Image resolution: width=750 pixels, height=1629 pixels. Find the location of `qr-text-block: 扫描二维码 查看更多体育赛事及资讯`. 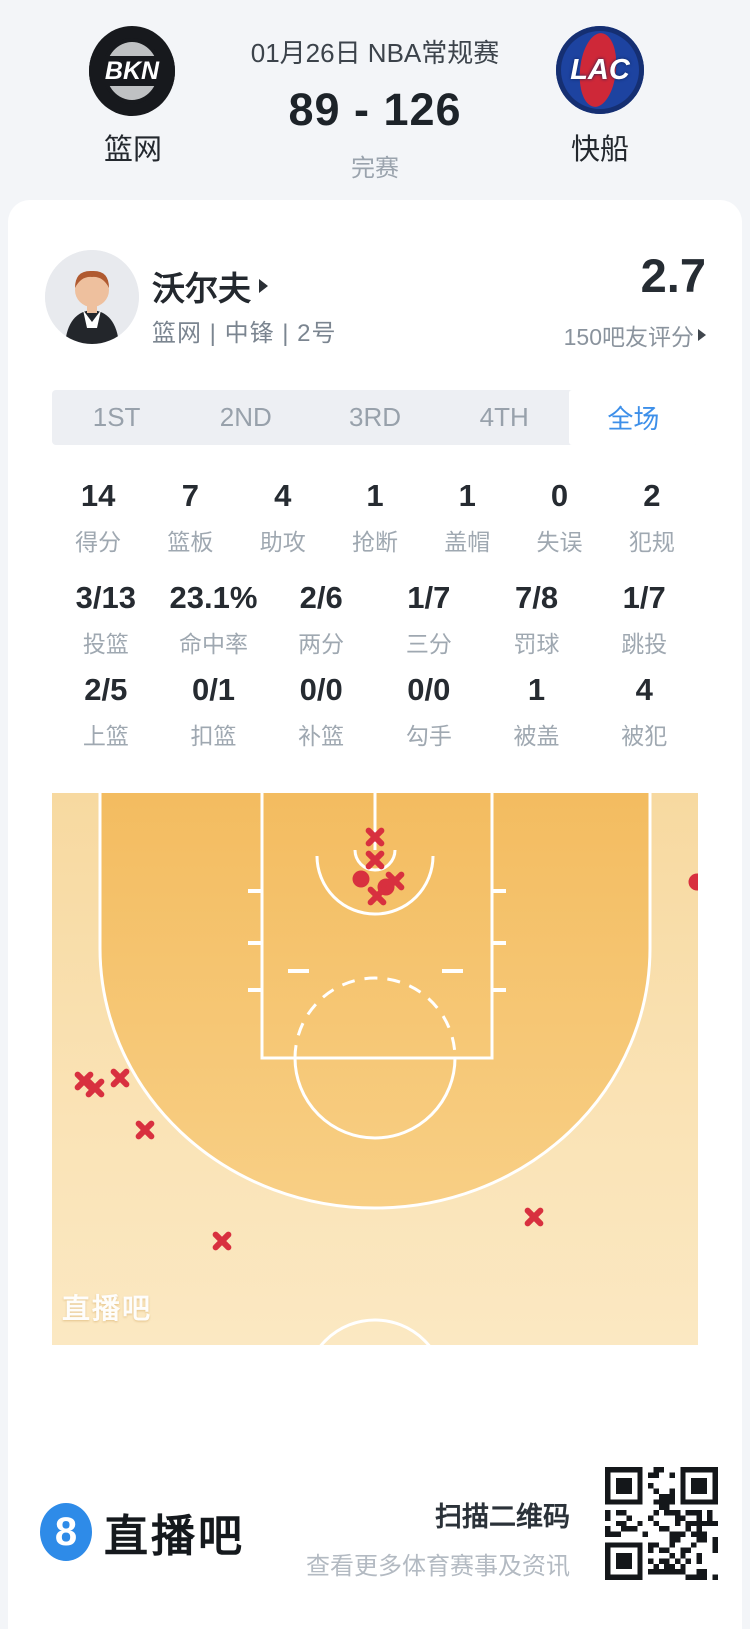

qr-text-block: 扫描二维码 查看更多体育赛事及资讯 is located at coordinates (438, 1538).